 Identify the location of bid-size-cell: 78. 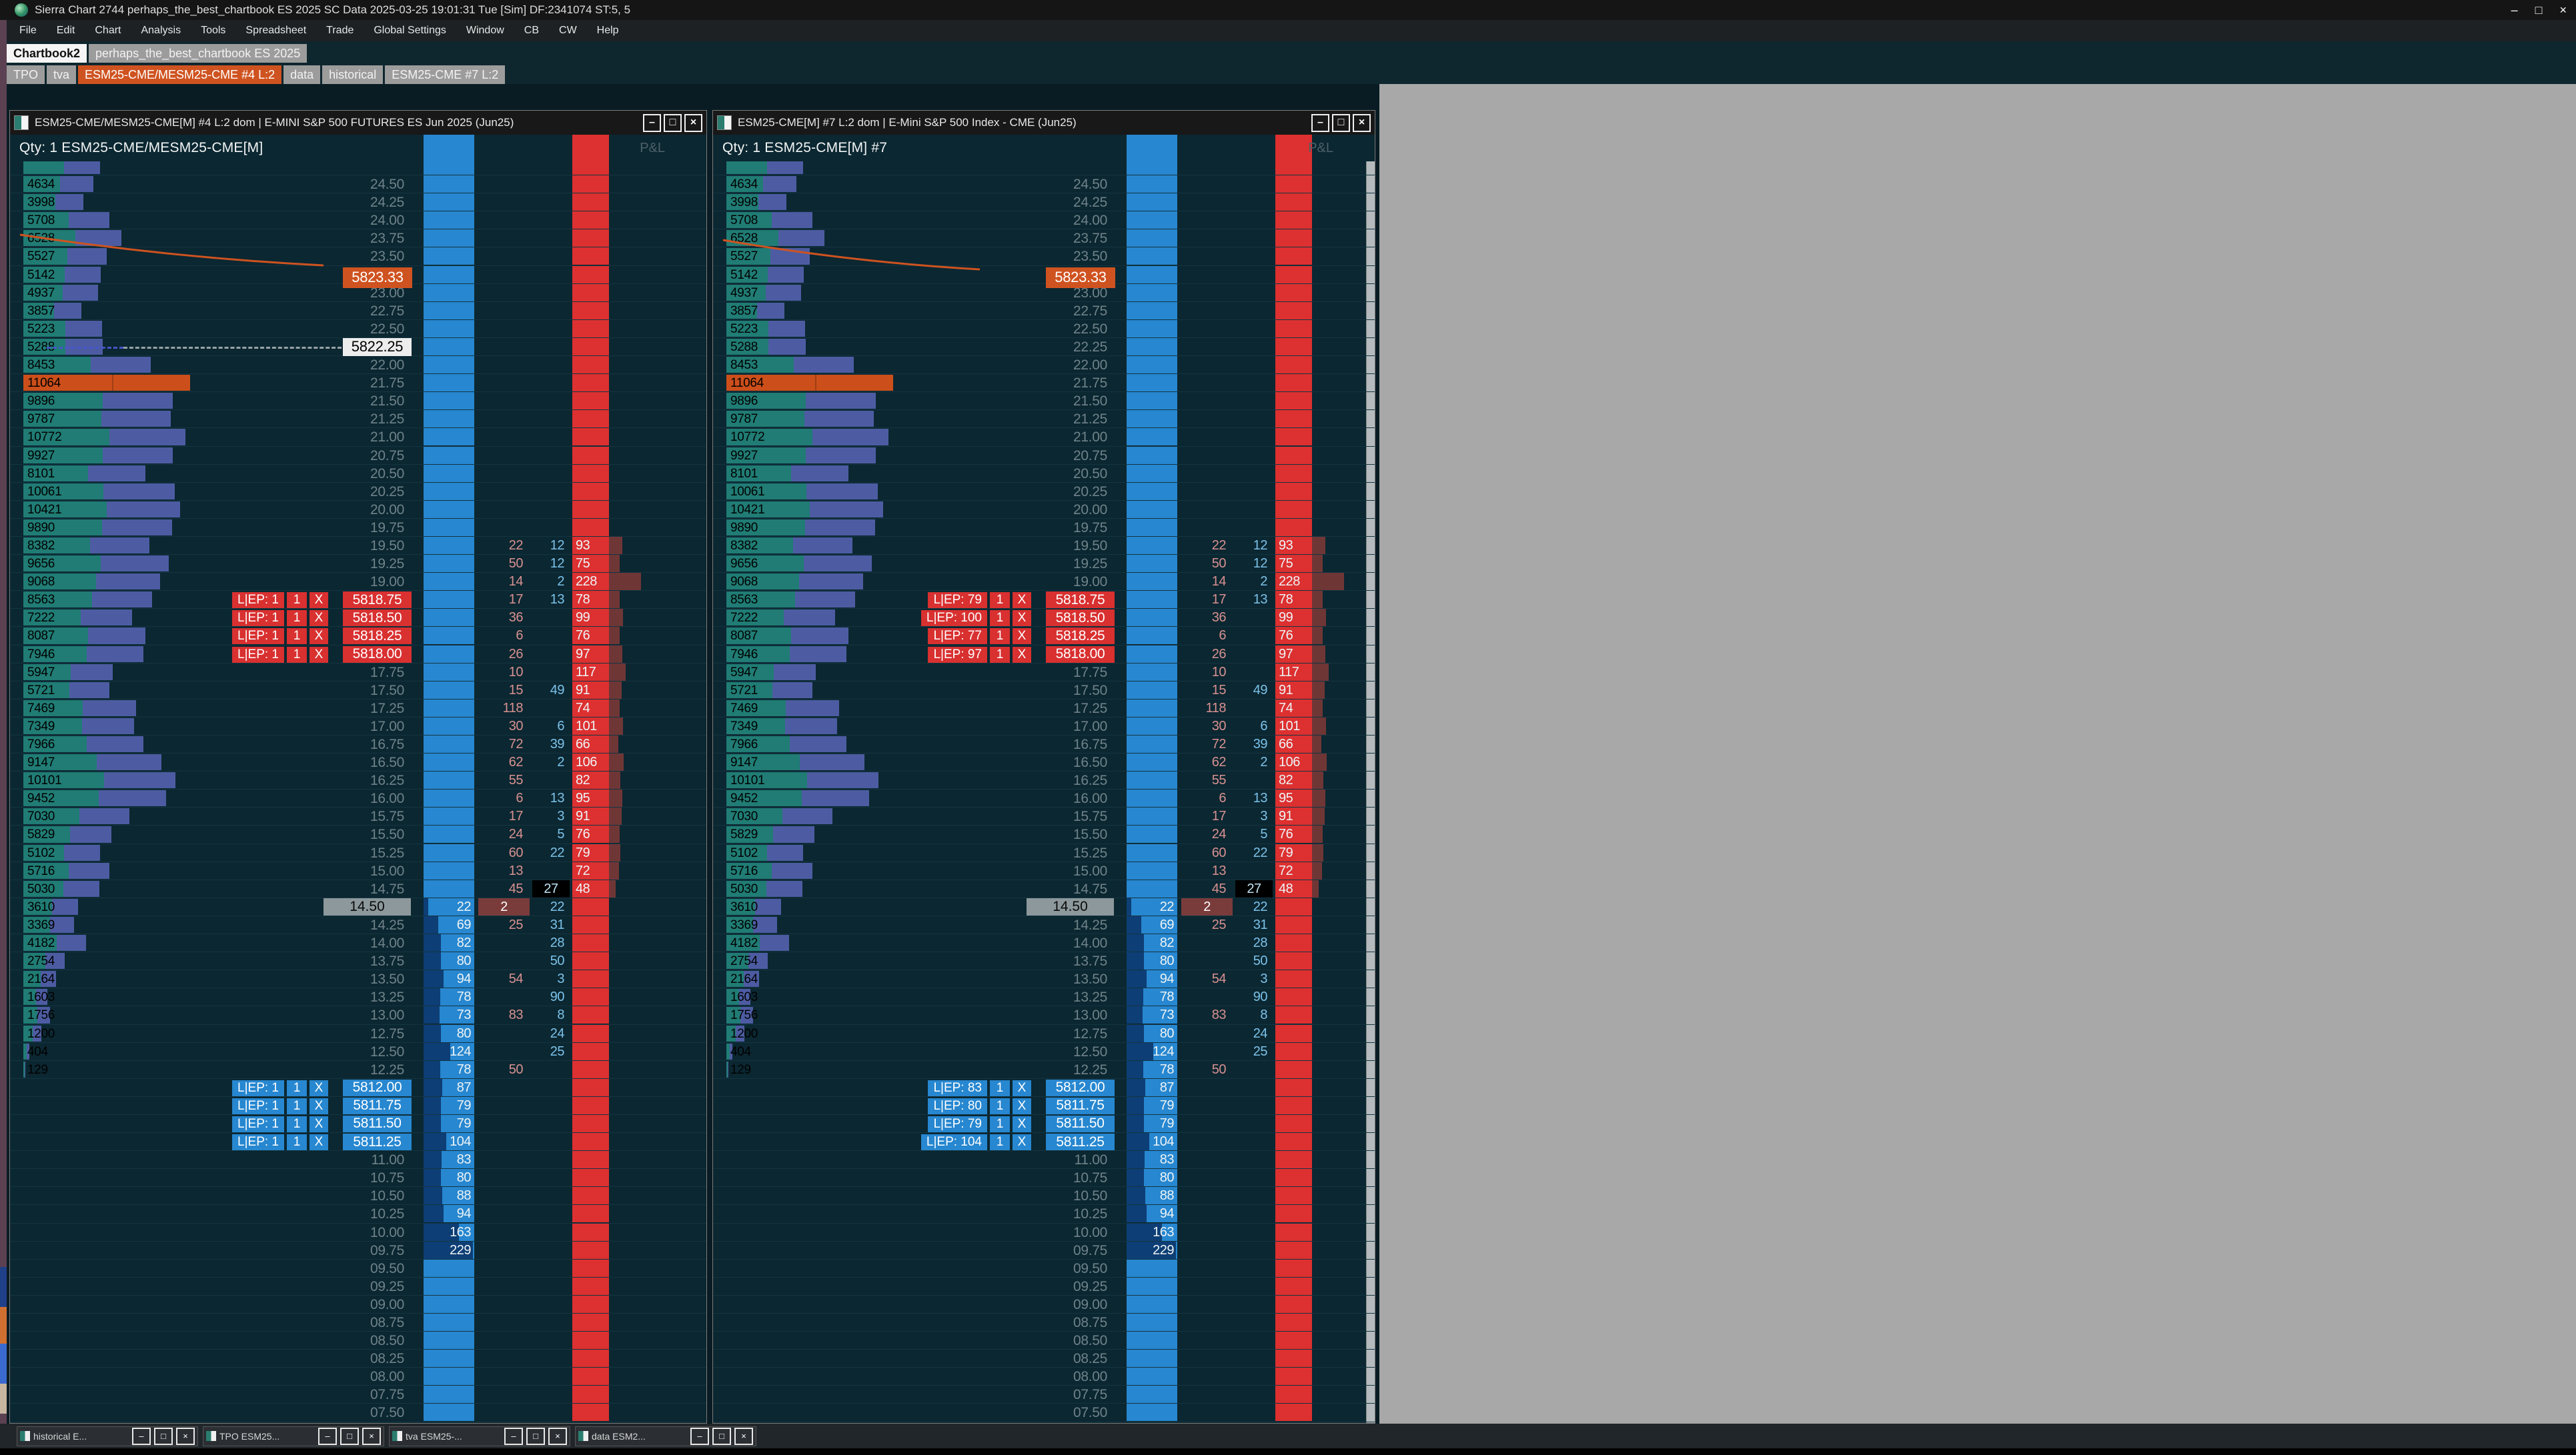
(1152, 1069).